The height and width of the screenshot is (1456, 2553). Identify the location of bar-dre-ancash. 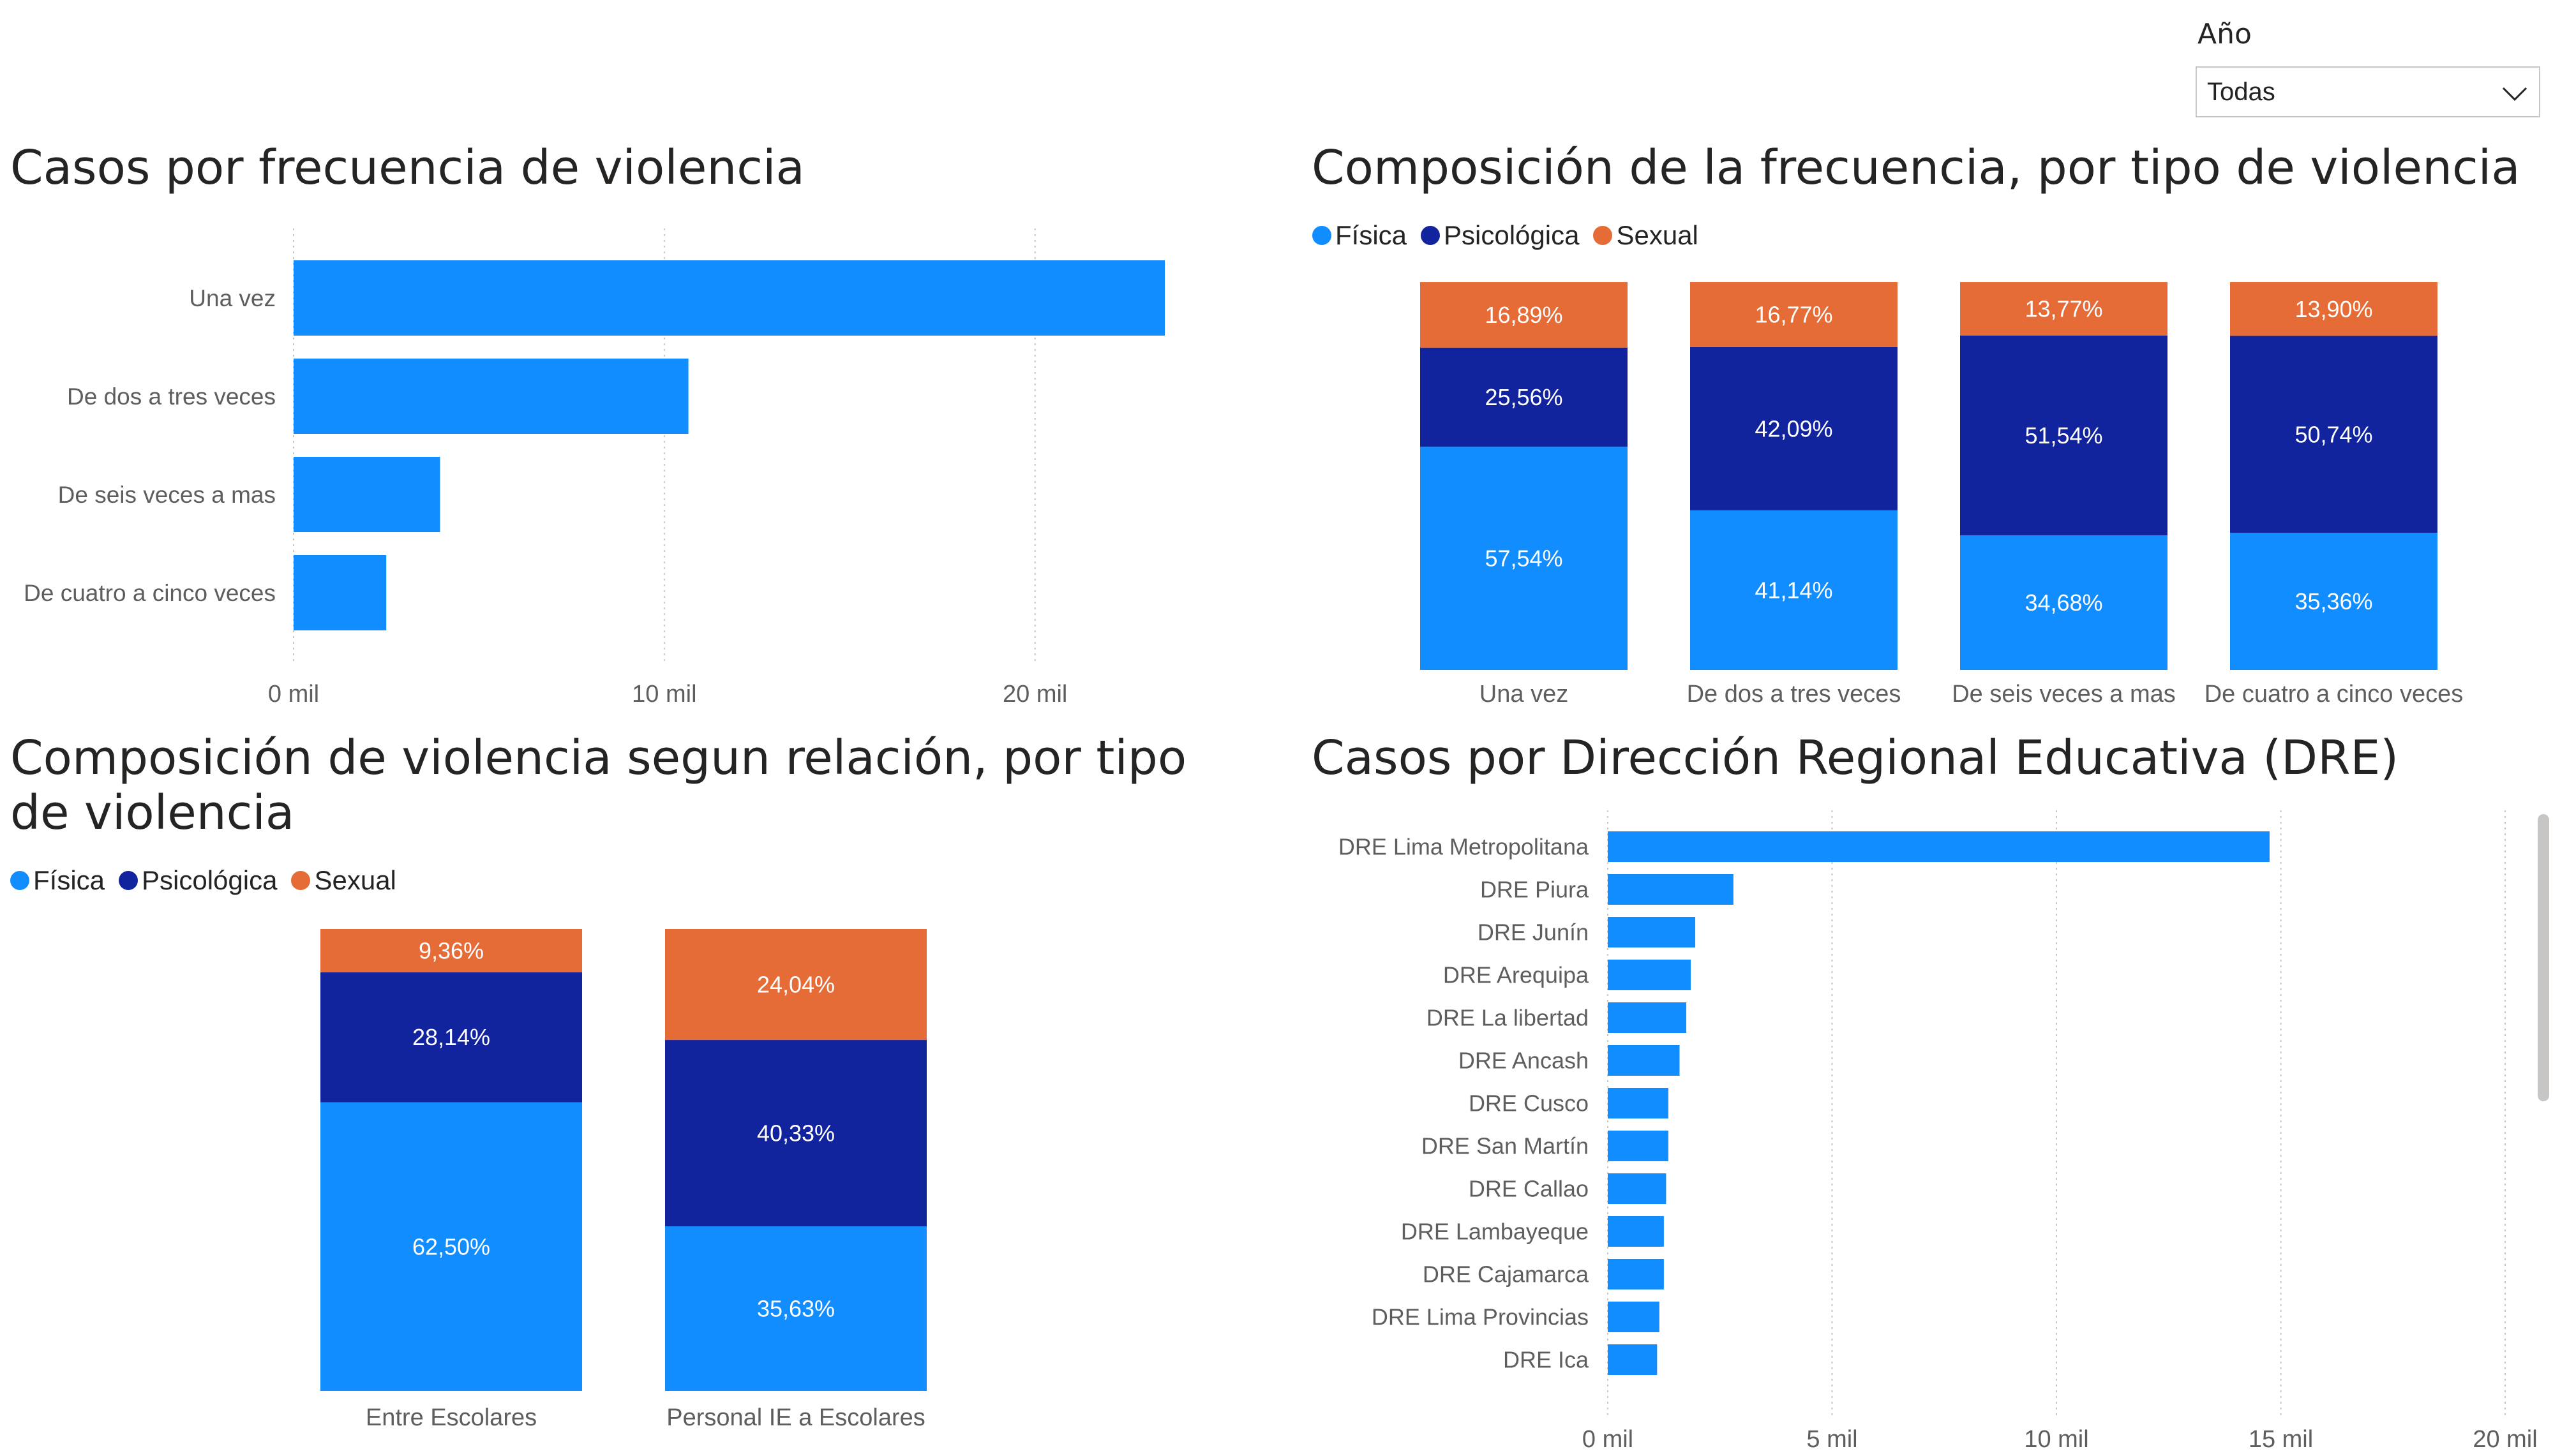
(1644, 1060).